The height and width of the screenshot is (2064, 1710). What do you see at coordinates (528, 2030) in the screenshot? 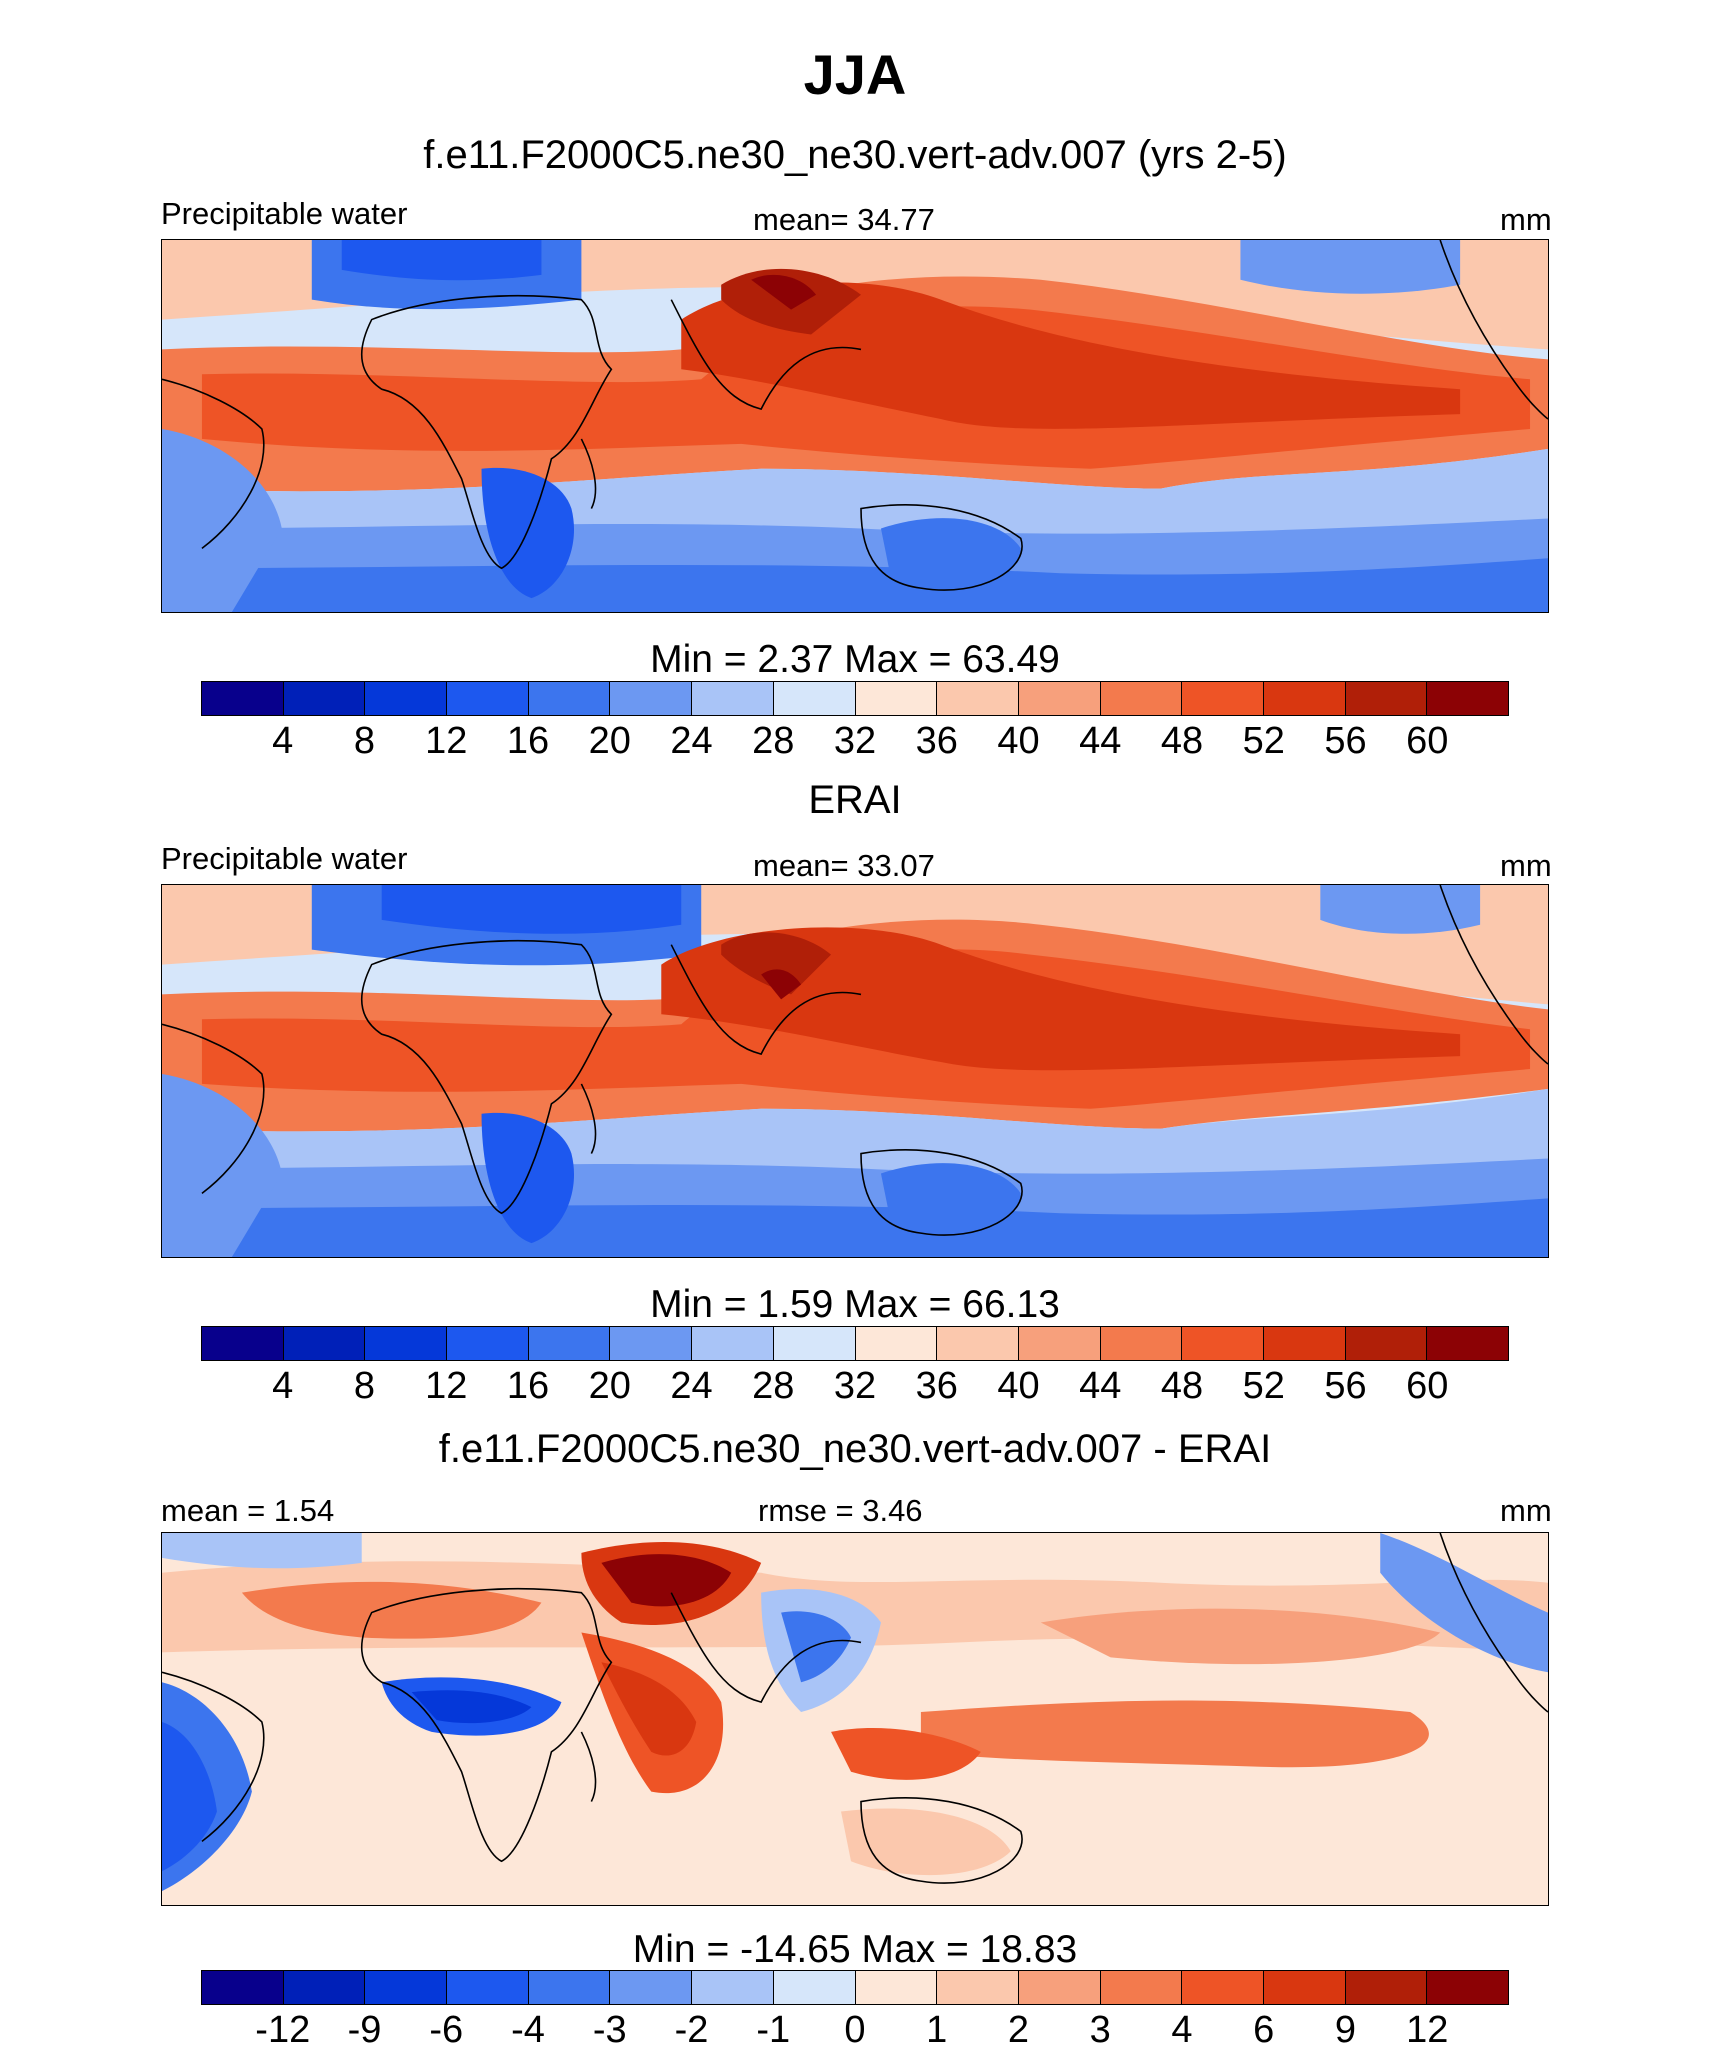
I see `colorbar-tick-label: -4` at bounding box center [528, 2030].